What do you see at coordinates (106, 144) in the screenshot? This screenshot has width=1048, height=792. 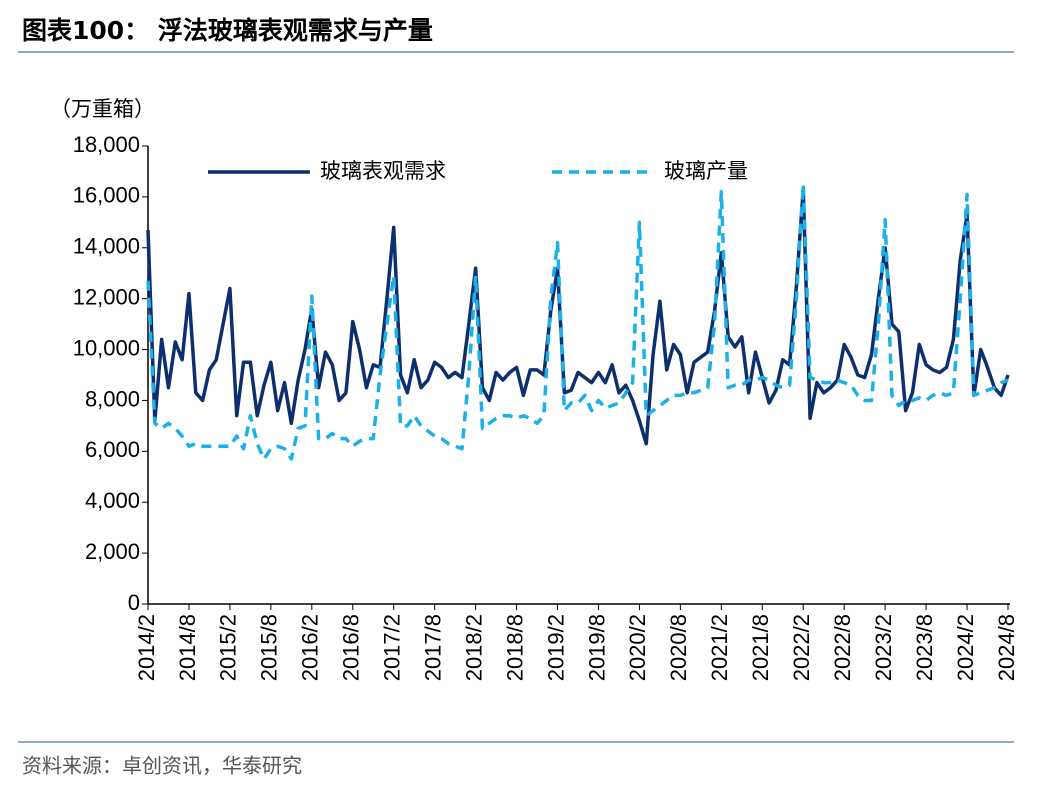 I see `y-tick-label: 18,000` at bounding box center [106, 144].